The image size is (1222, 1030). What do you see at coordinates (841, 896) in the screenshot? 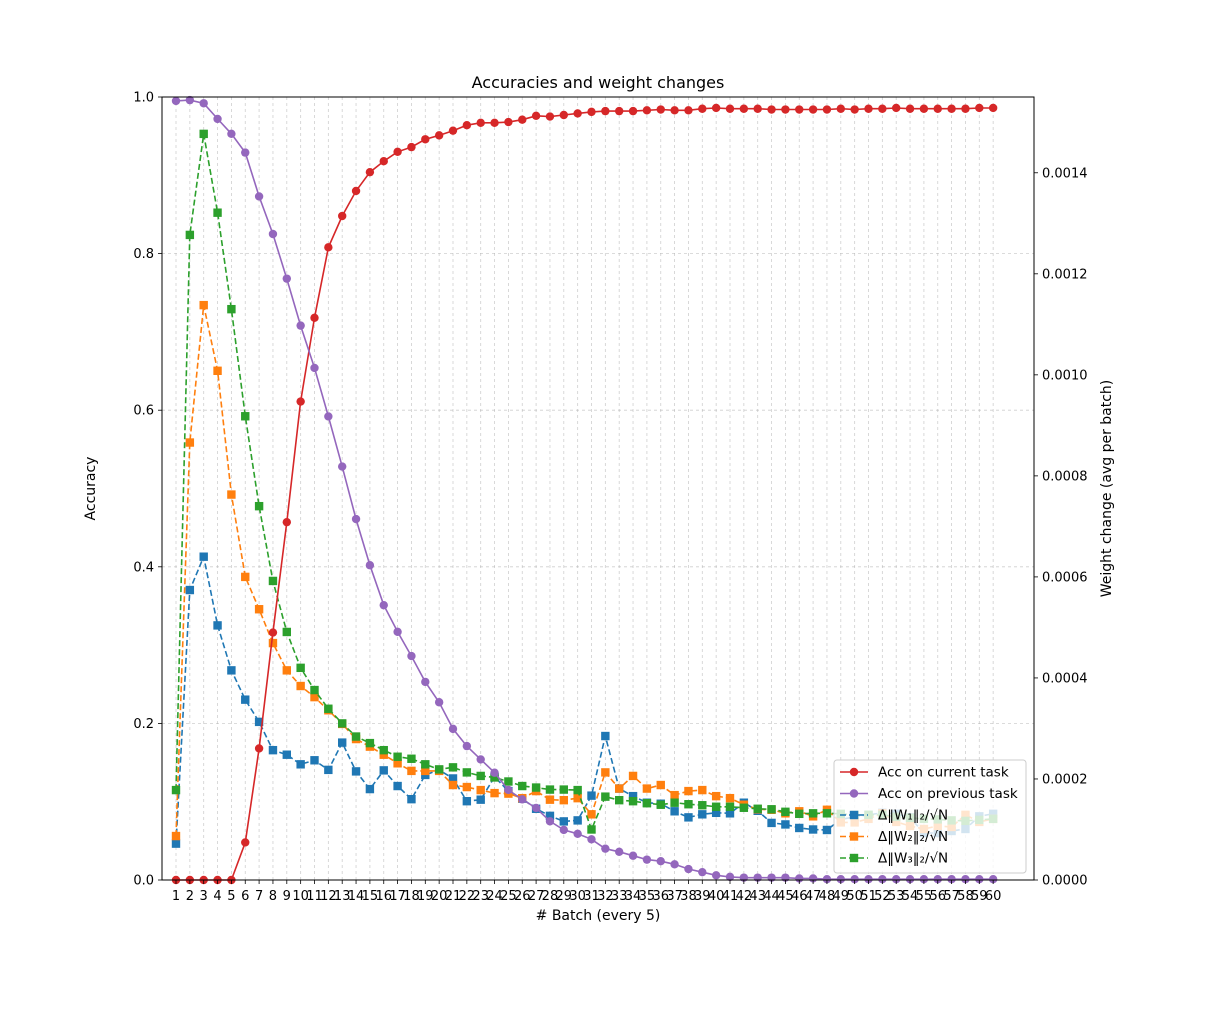
I see `x-tick-label: 49` at bounding box center [841, 896].